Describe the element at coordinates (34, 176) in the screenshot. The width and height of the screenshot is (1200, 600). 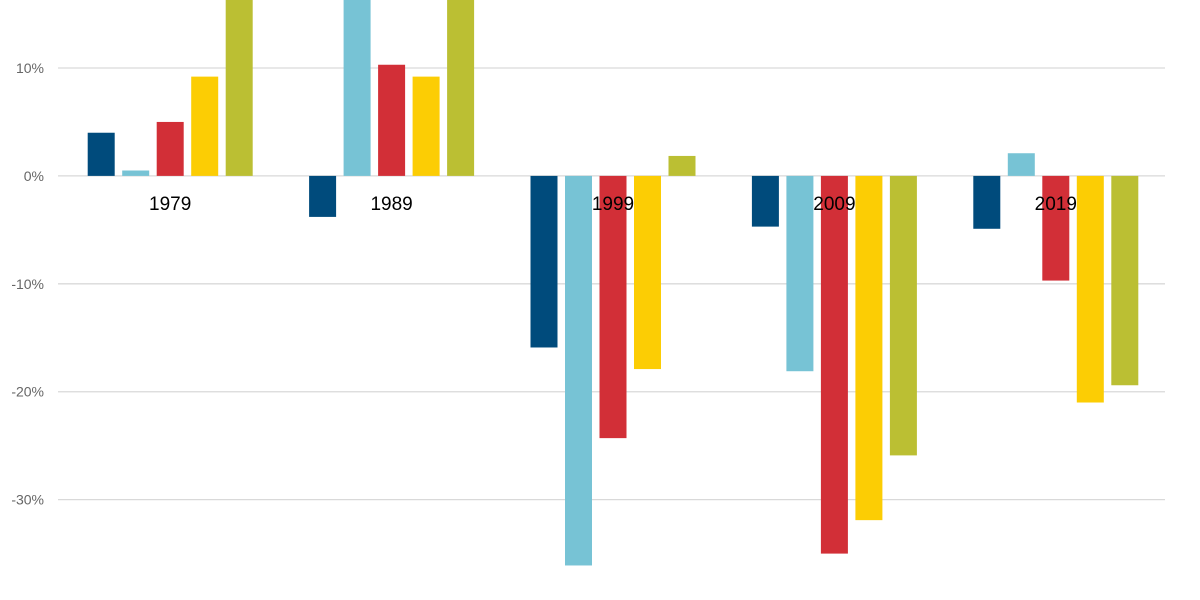
I see `y-tick-label: 0%` at that location.